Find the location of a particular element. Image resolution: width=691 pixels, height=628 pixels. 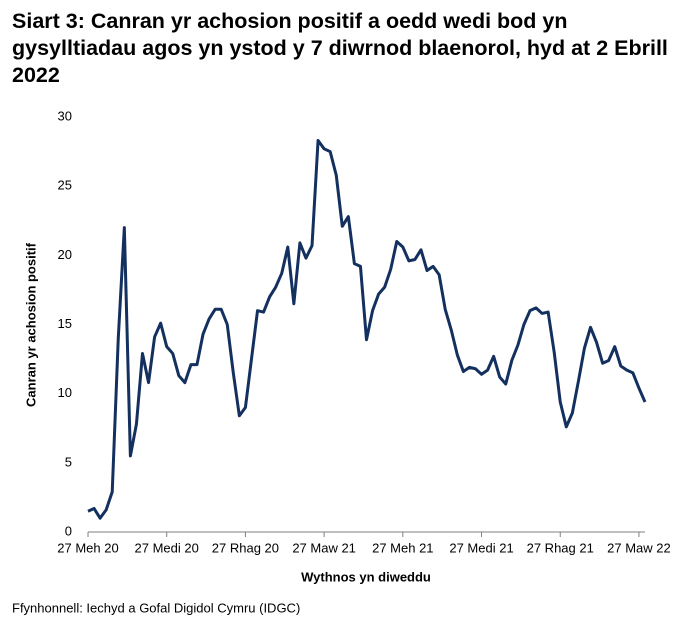

y-tick-label: 10 is located at coordinates (65, 392).